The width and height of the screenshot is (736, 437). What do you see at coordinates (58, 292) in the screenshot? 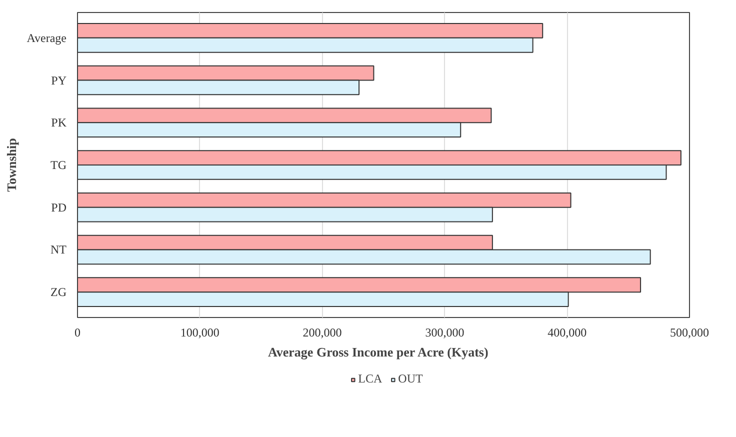
I see `y-tick-label: ZG` at bounding box center [58, 292].